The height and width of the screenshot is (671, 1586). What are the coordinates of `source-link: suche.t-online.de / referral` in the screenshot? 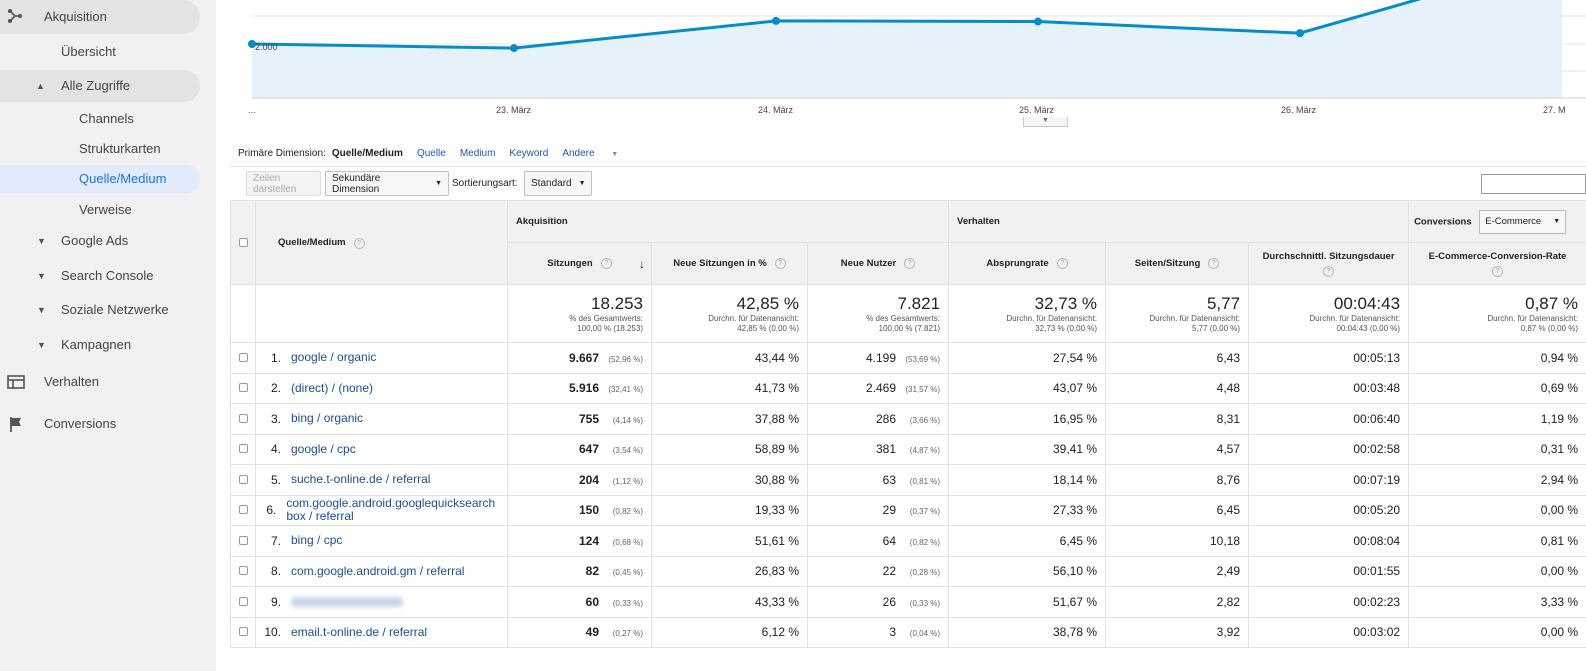 It's located at (361, 479).